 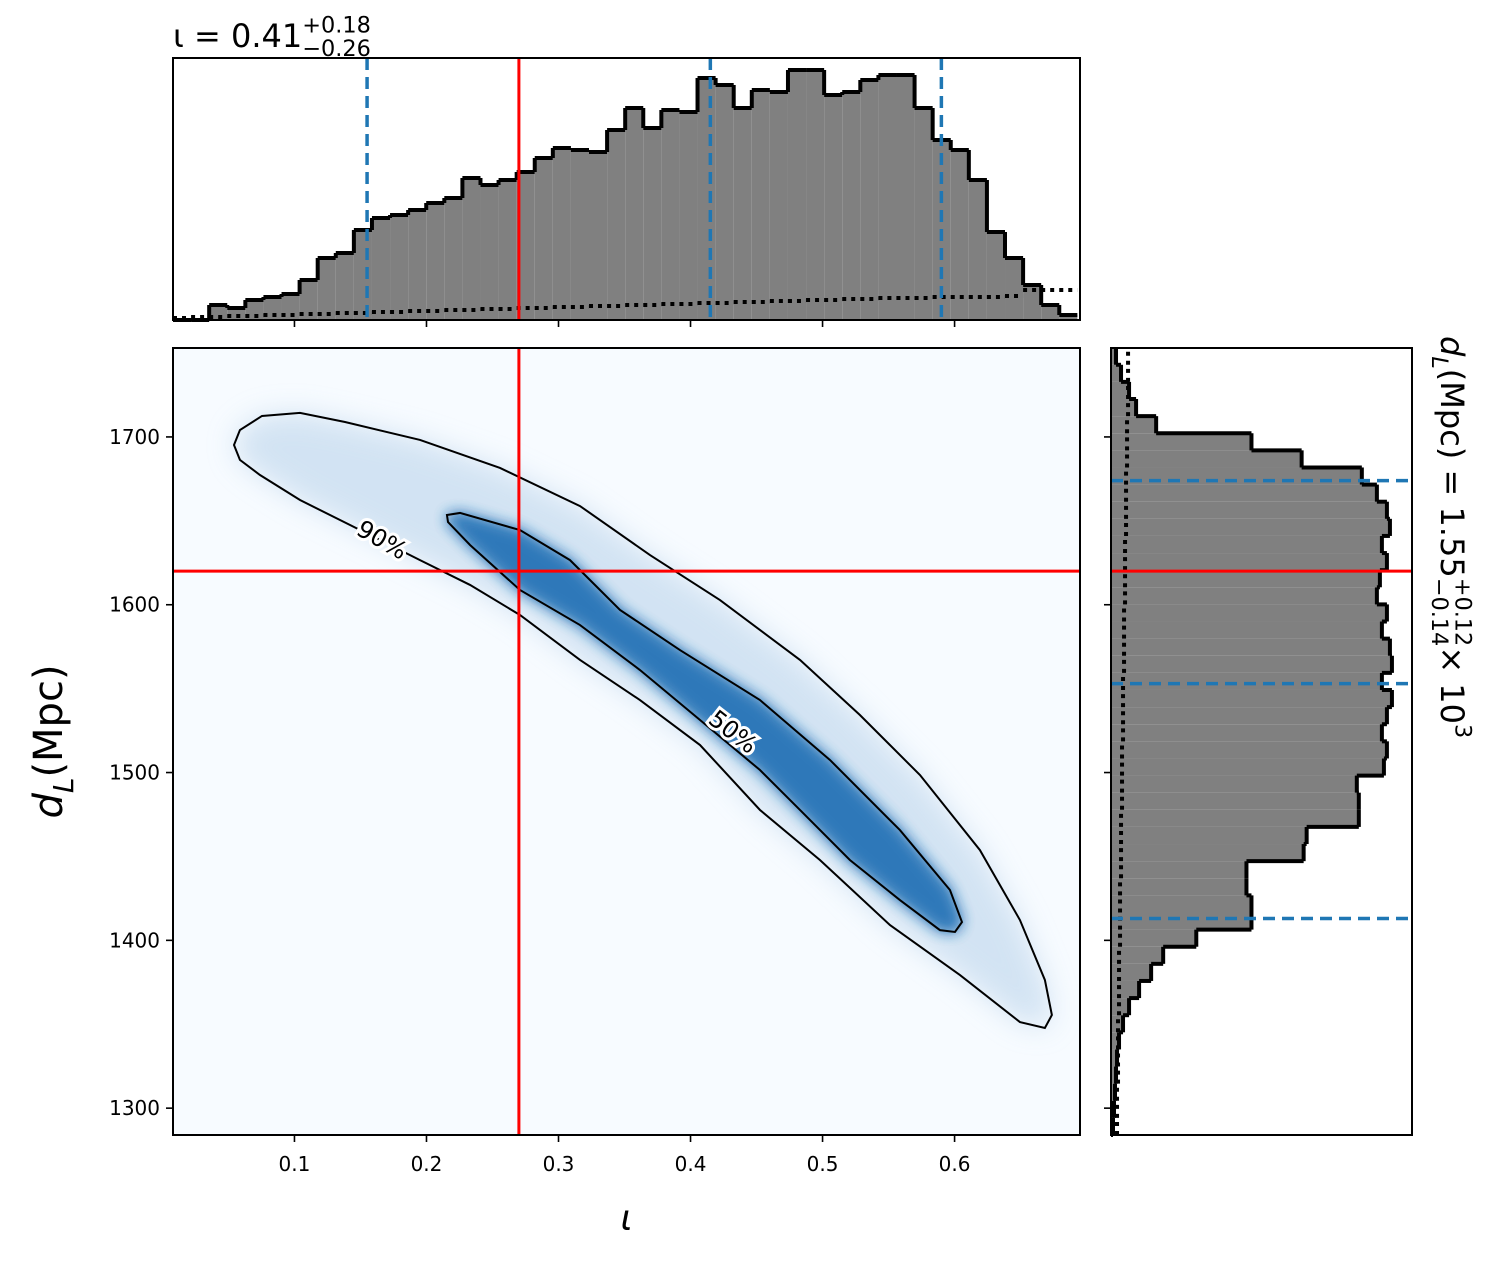 What do you see at coordinates (134, 437) in the screenshot?
I see `y-tick-label: 1700` at bounding box center [134, 437].